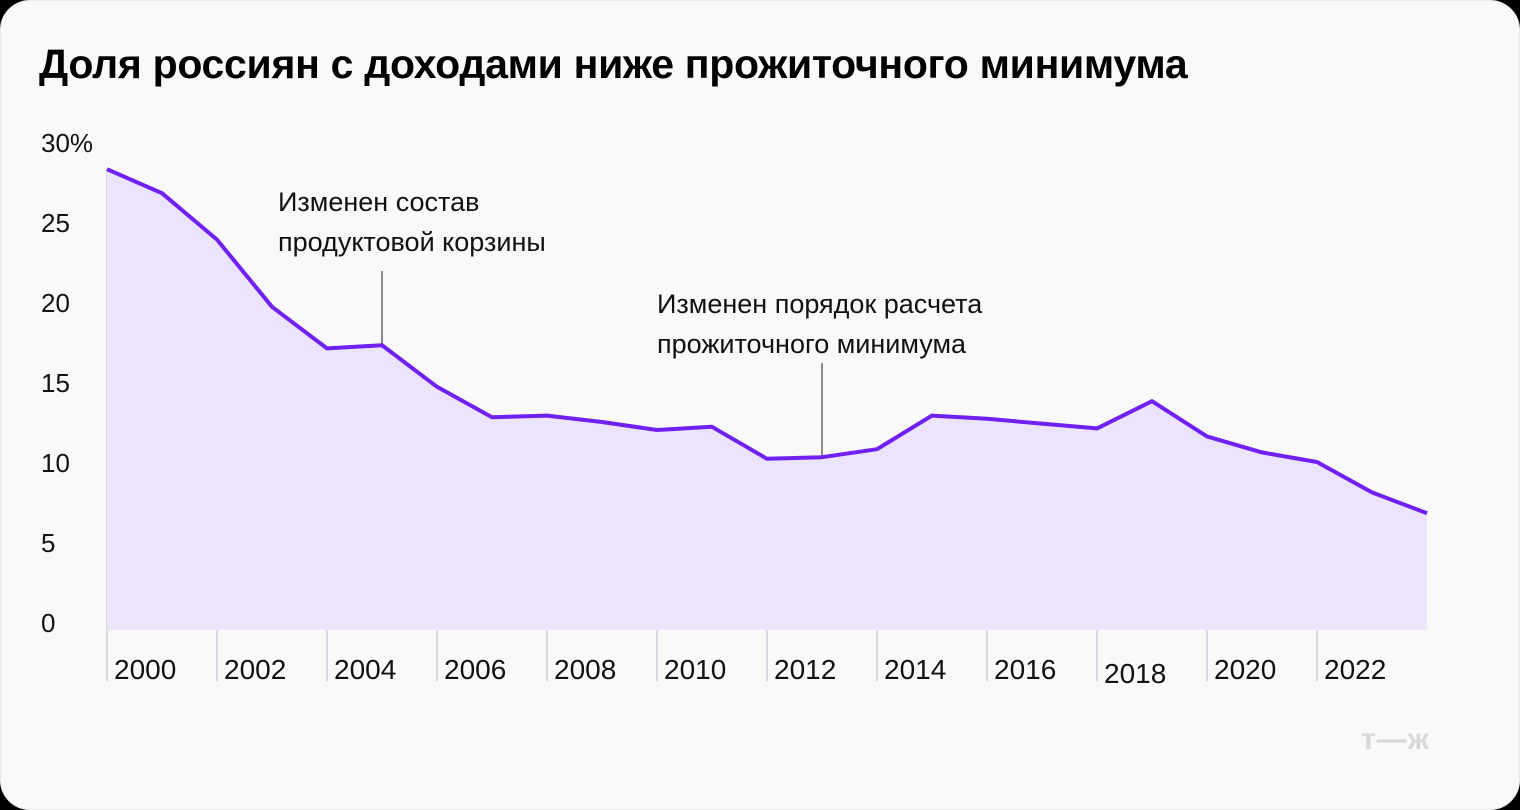 This screenshot has height=810, width=1520. I want to click on x-tick-label: 2004, so click(365, 669).